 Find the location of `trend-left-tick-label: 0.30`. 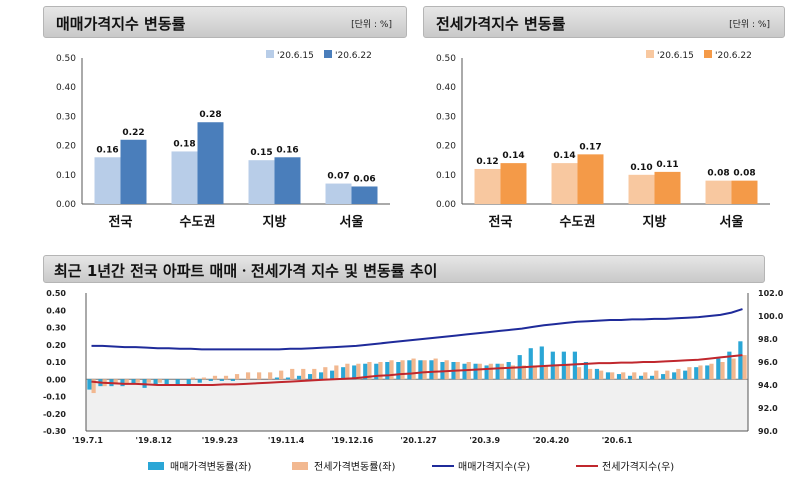

trend-left-tick-label: 0.30 is located at coordinates (56, 328).